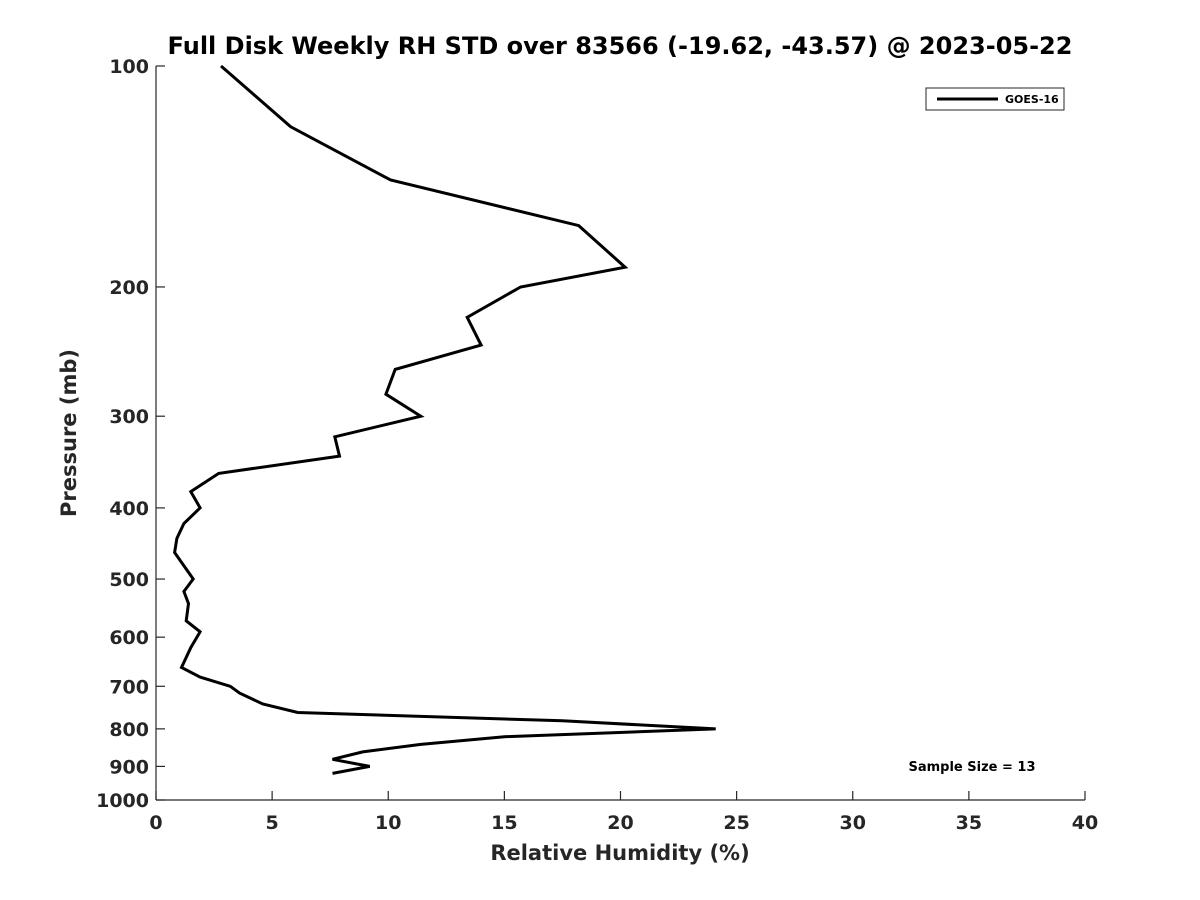 Image resolution: width=1200 pixels, height=900 pixels. Describe the element at coordinates (853, 823) in the screenshot. I see `x-tick-label: 30` at that location.